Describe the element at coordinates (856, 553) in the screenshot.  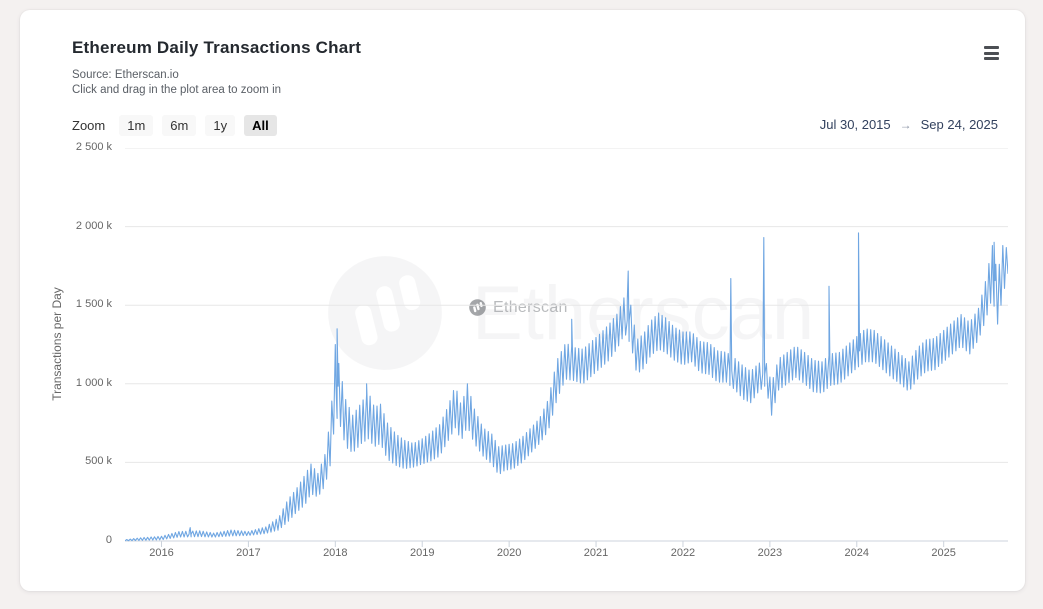
I see `x-axis-tick-label: 2024` at that location.